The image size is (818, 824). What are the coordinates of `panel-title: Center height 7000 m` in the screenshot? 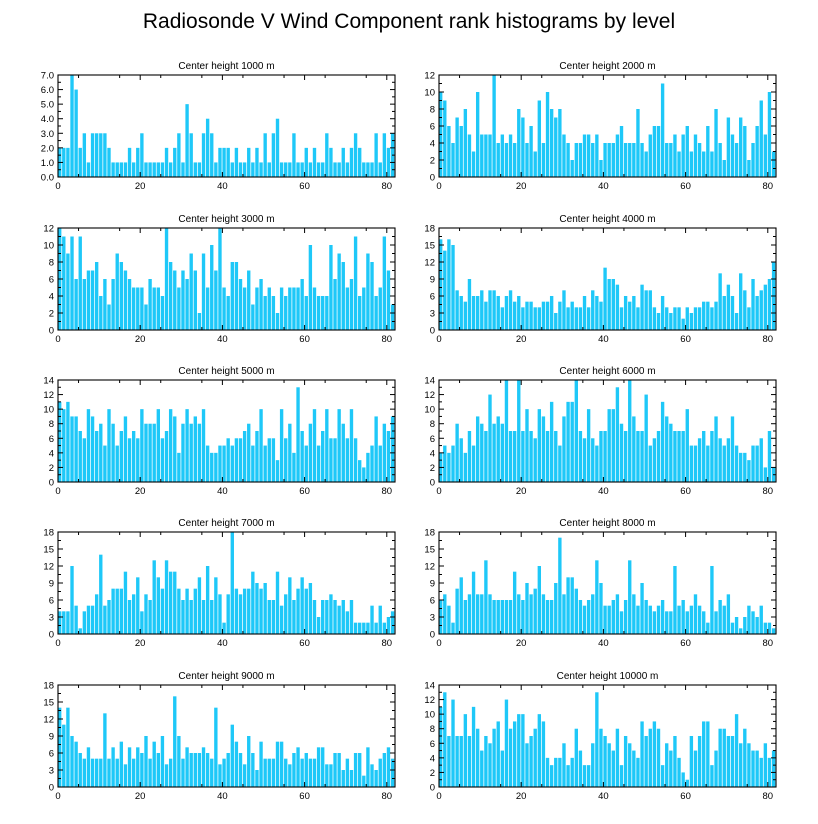 It's located at (226, 523).